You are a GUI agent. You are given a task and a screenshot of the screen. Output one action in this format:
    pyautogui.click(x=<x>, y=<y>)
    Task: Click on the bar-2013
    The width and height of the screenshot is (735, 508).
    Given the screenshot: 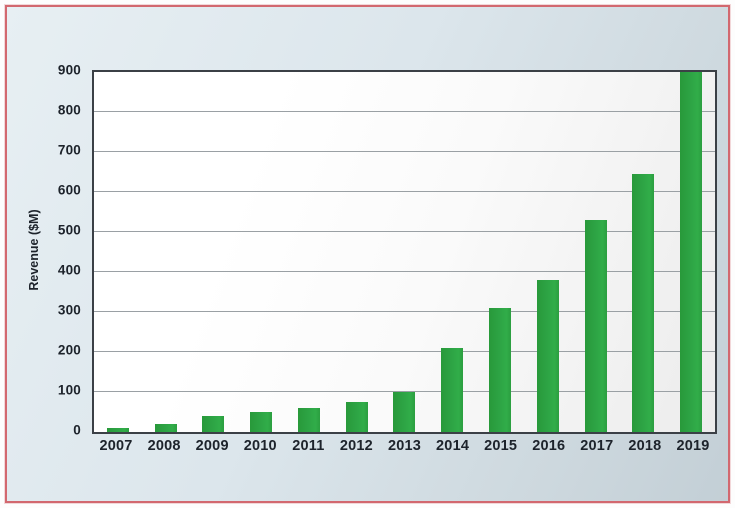 What is the action you would take?
    pyautogui.click(x=404, y=412)
    